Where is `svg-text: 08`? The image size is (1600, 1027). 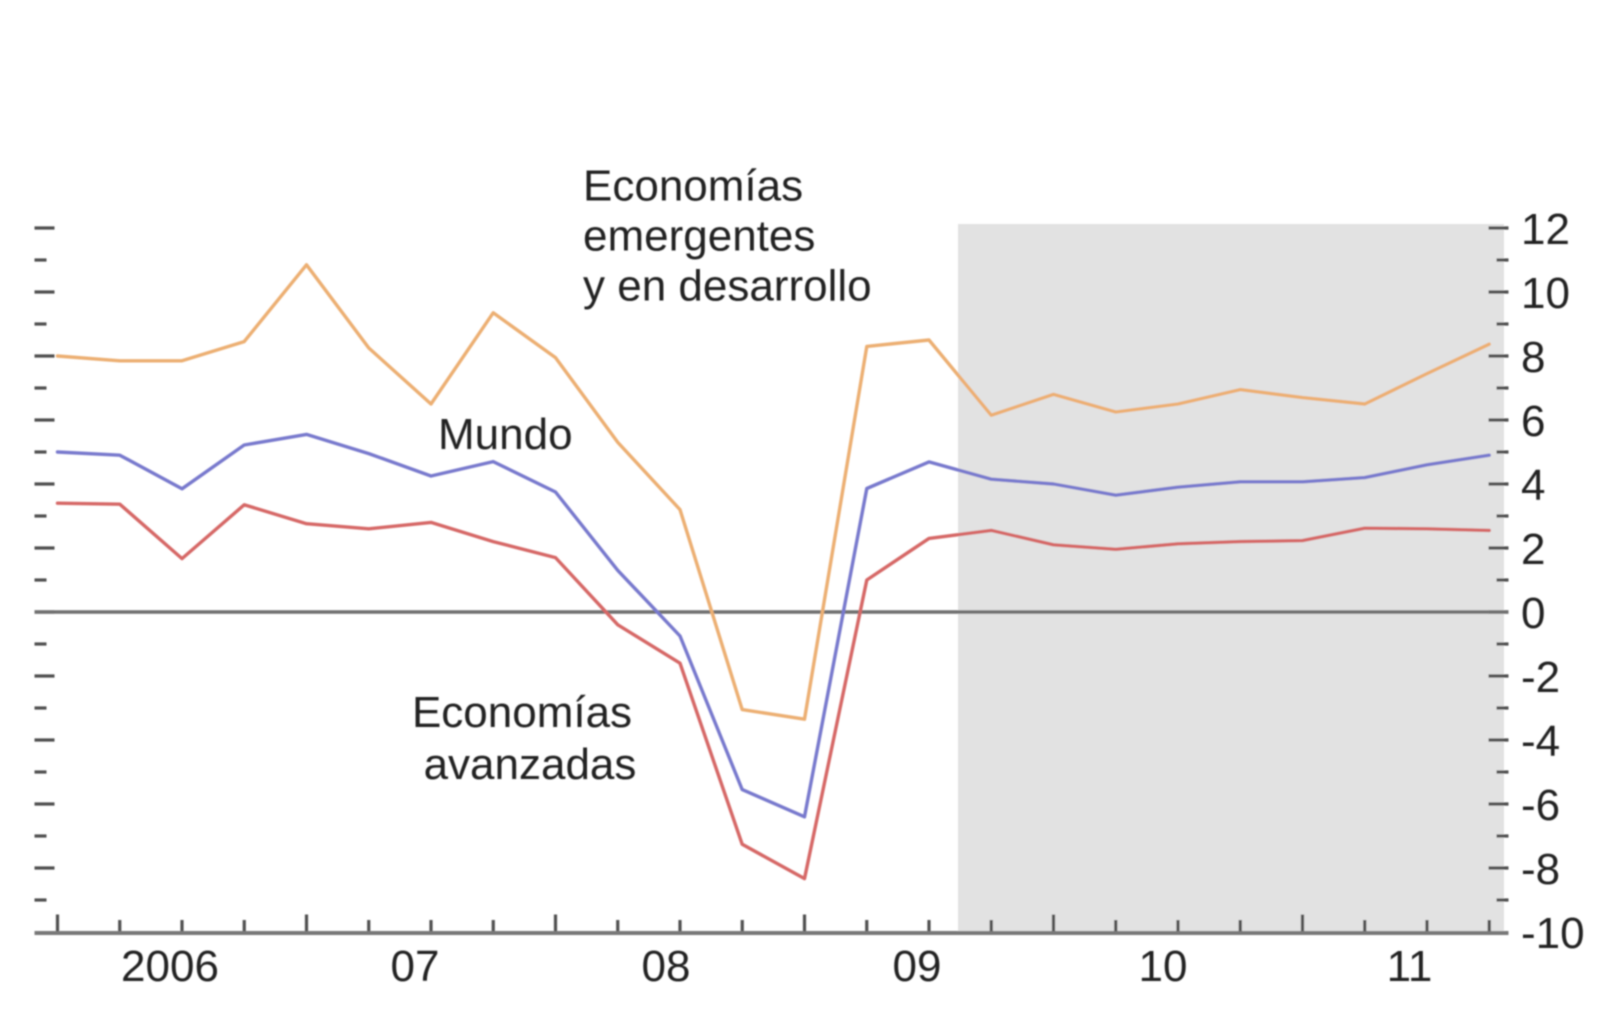
svg-text: 08 is located at coordinates (666, 966).